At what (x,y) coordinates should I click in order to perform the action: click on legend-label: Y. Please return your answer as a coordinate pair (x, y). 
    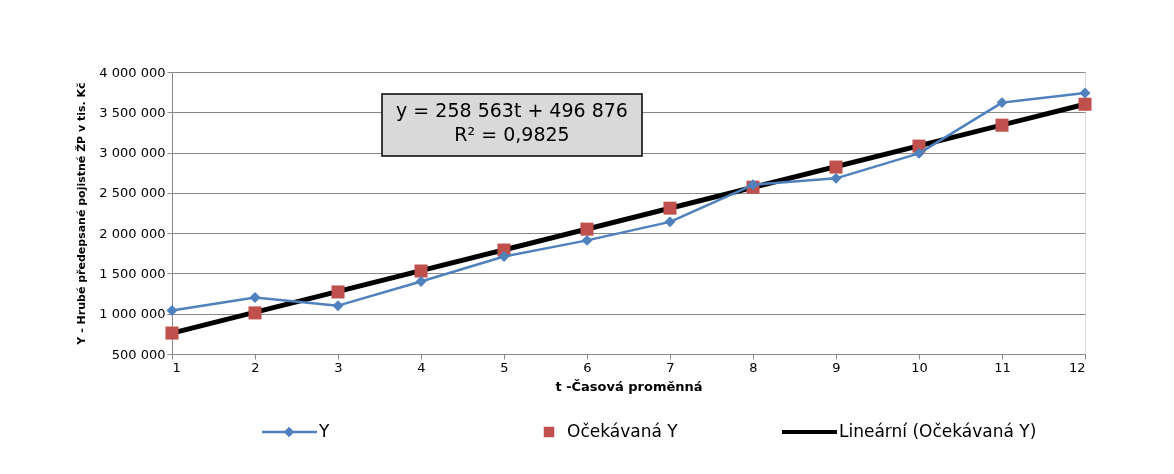
    Looking at the image, I should click on (324, 431).